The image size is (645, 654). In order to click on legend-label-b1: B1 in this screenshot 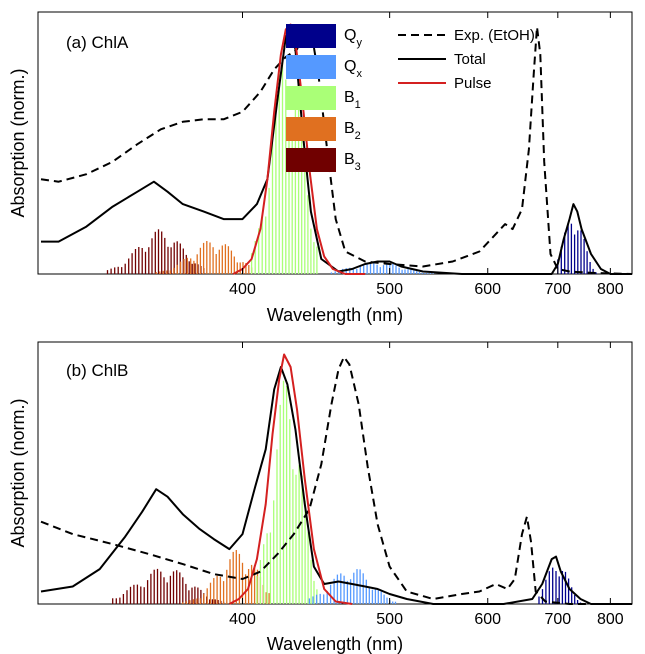, I will do `click(352, 100)`.